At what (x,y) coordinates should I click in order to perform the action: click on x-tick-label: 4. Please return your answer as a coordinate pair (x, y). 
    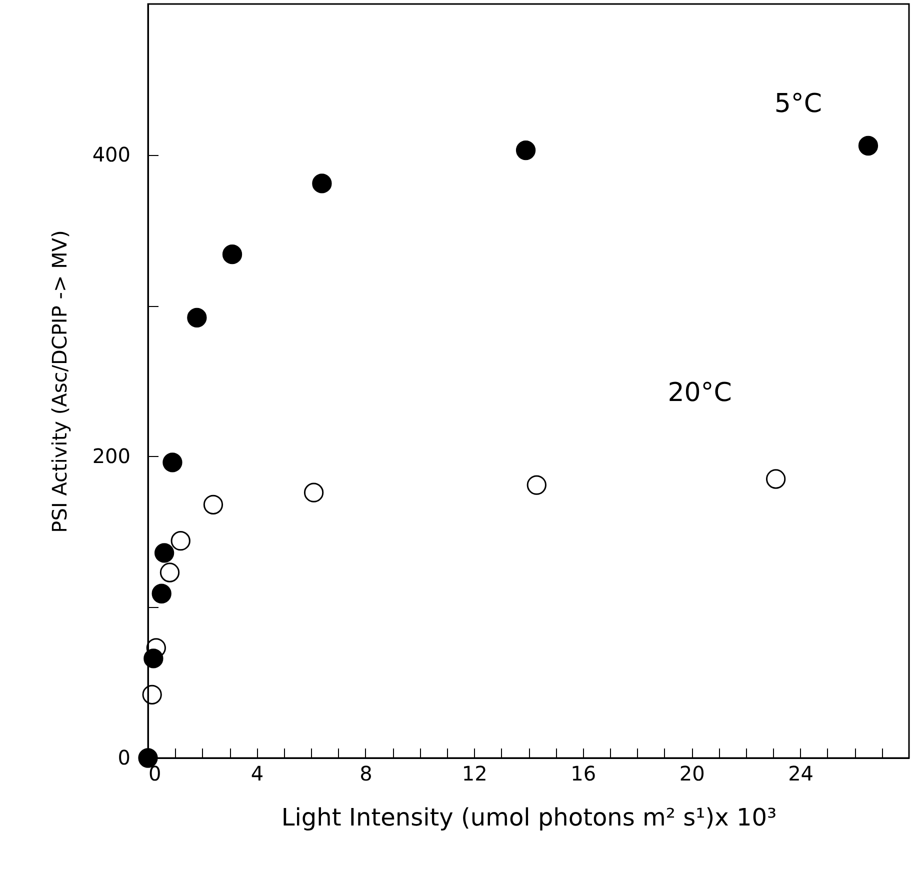
    Looking at the image, I should click on (257, 774).